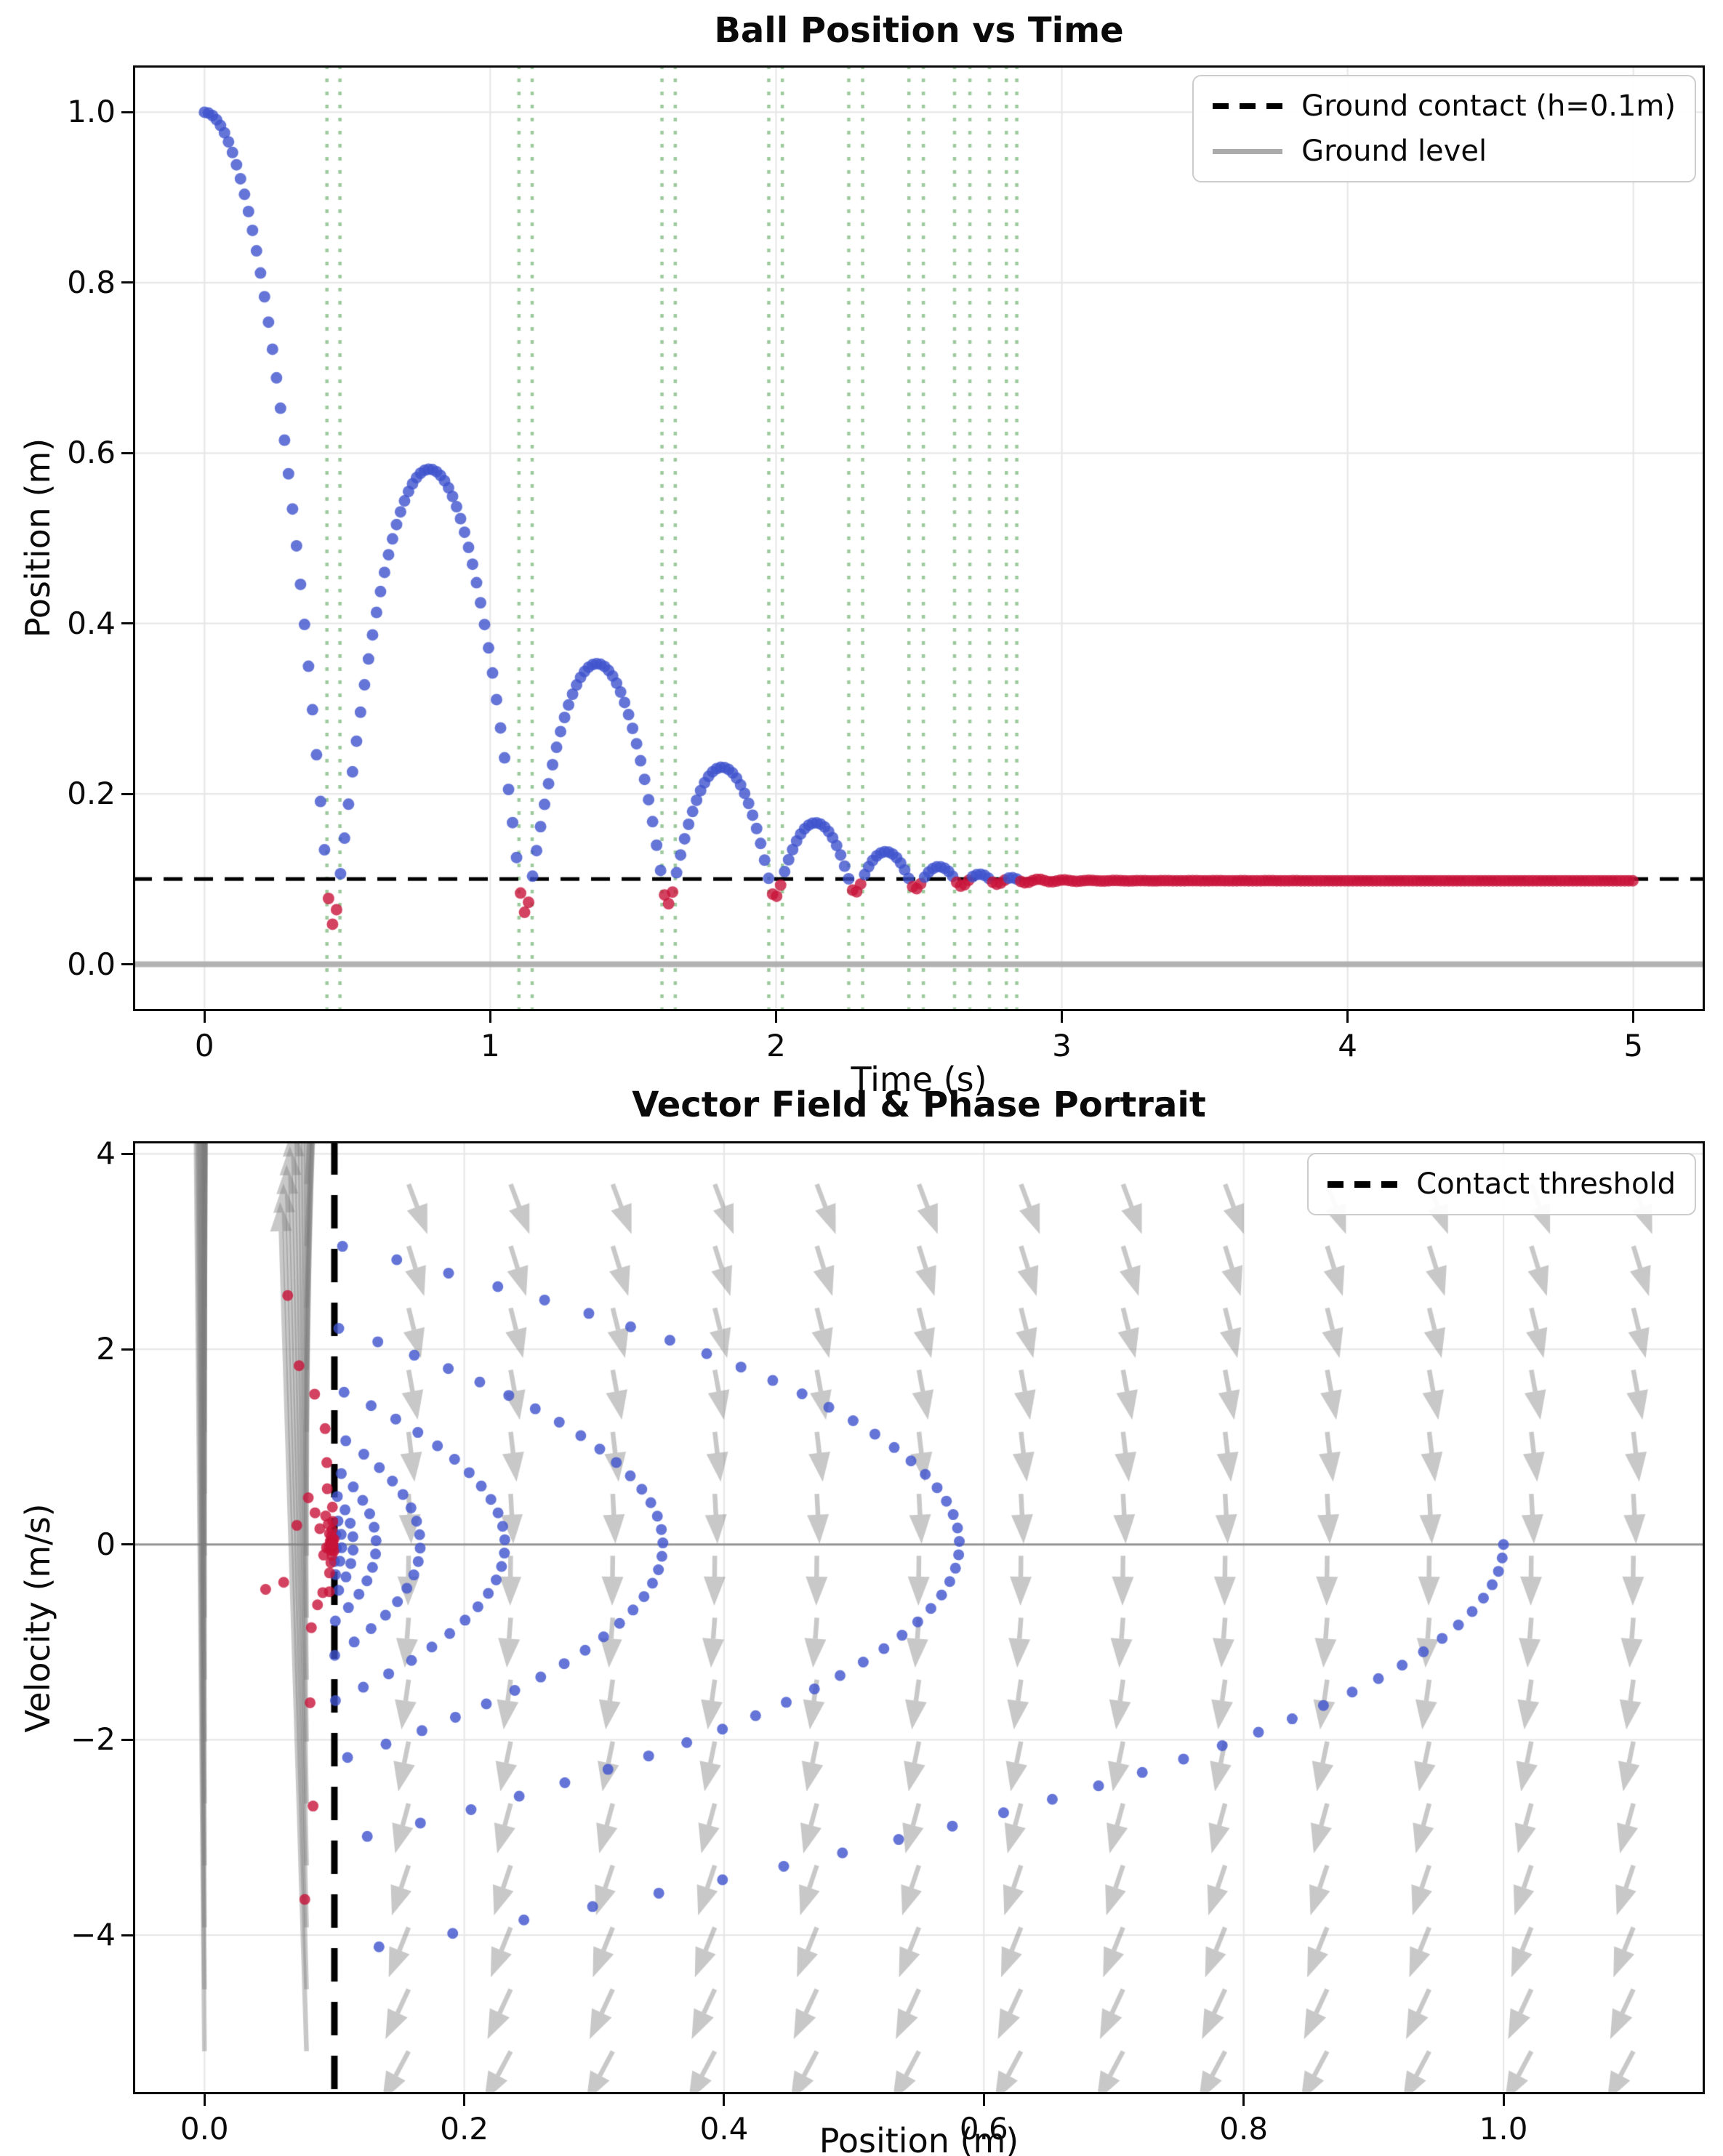  Describe the element at coordinates (776, 1045) in the screenshot. I see `position-time-x-tick-label: 2` at that location.